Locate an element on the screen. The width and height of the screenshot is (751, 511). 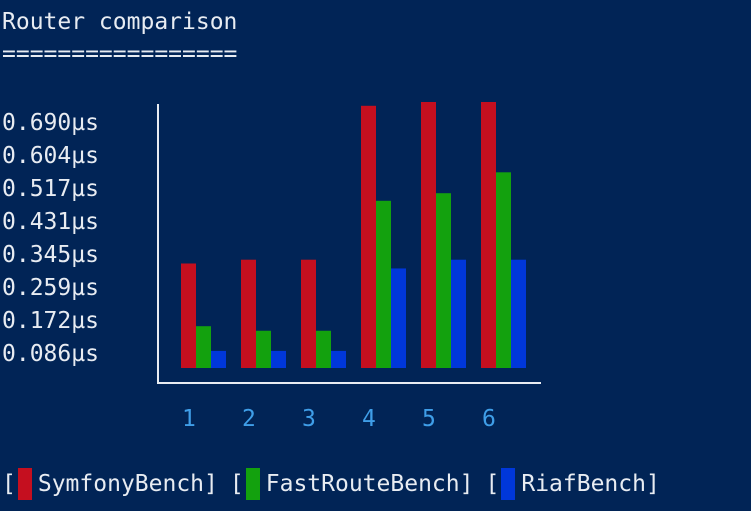
legend-item-fastroute: [ FastRouteBench ] is located at coordinates (351, 484).